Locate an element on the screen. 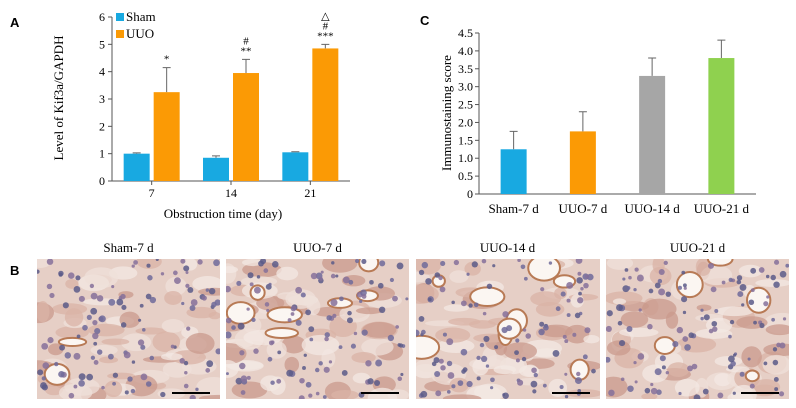 The image size is (796, 408). chart-a-xlabel: Obstruction time (day) is located at coordinates (223, 213).